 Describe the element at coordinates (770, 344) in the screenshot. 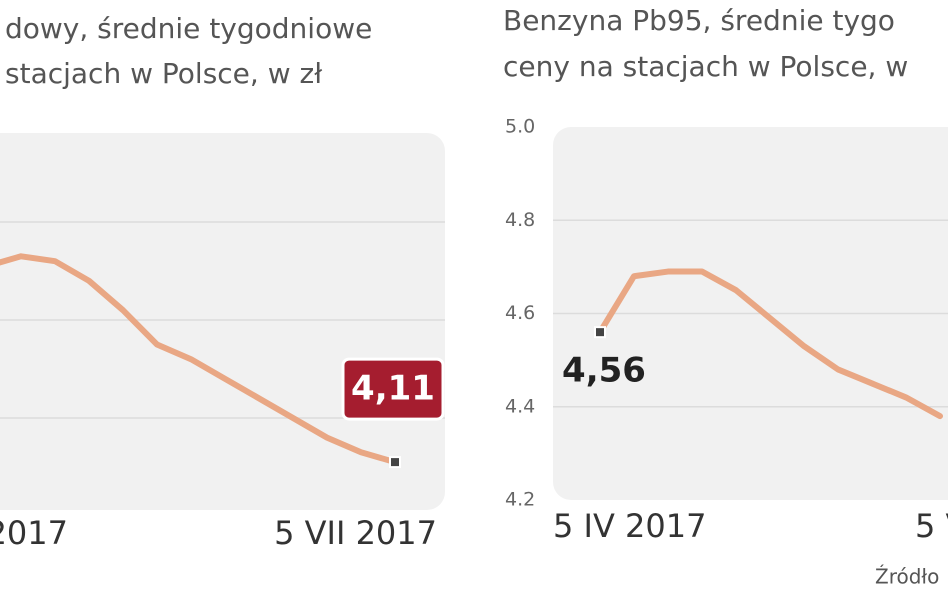

I see `series-line` at that location.